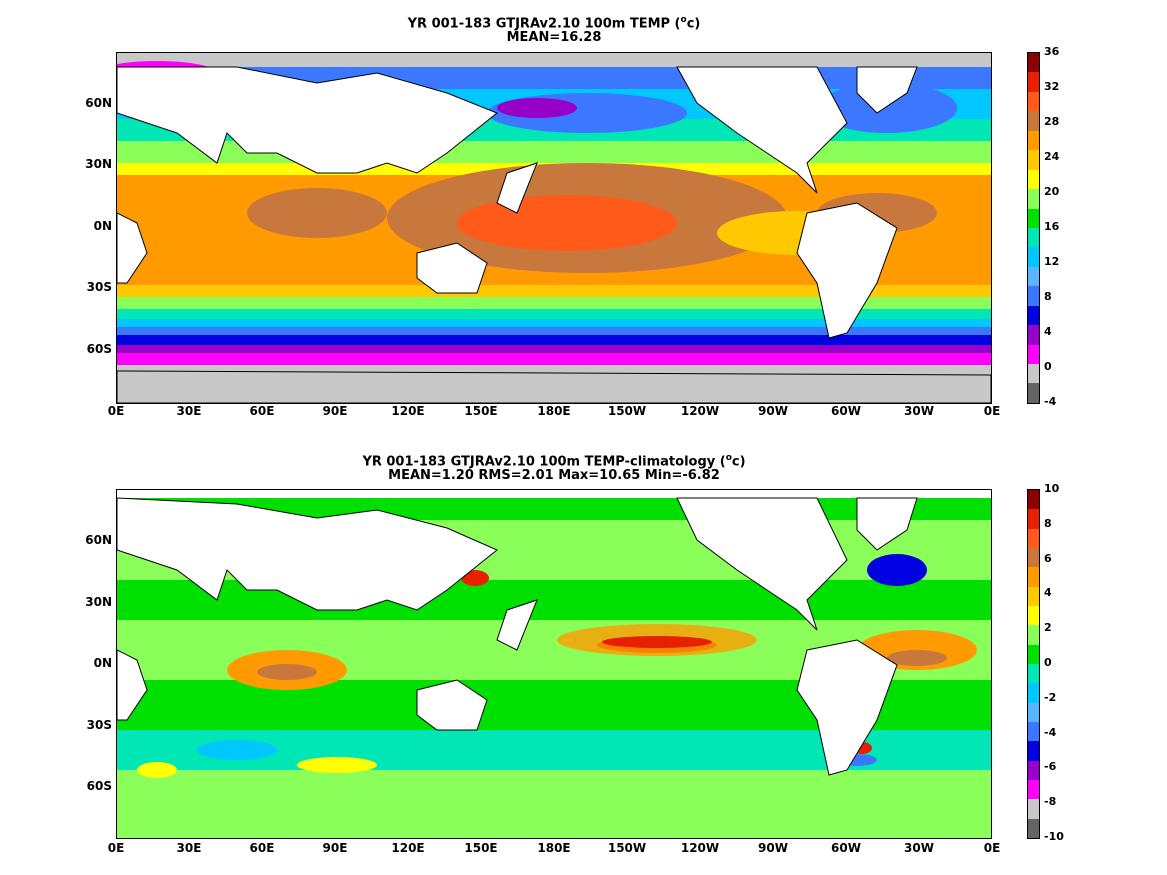  Describe the element at coordinates (846, 848) in the screenshot. I see `bottom-lon-label: 60W` at that location.